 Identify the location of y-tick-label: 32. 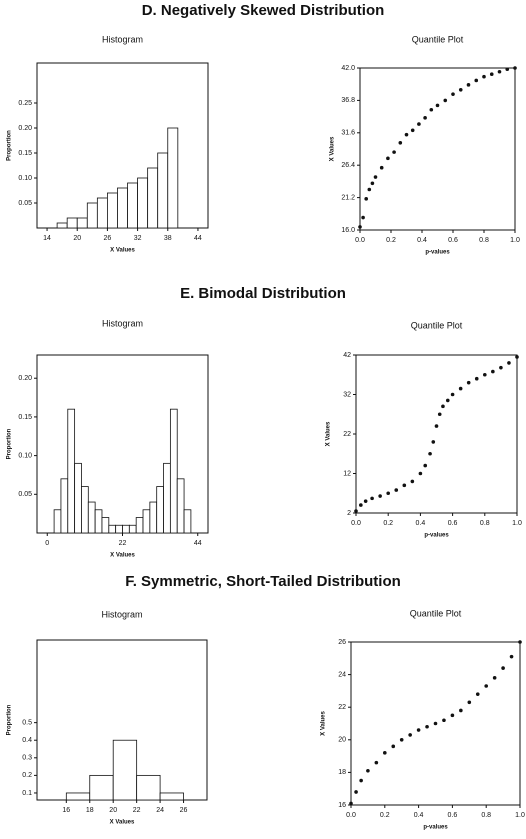
(347, 394).